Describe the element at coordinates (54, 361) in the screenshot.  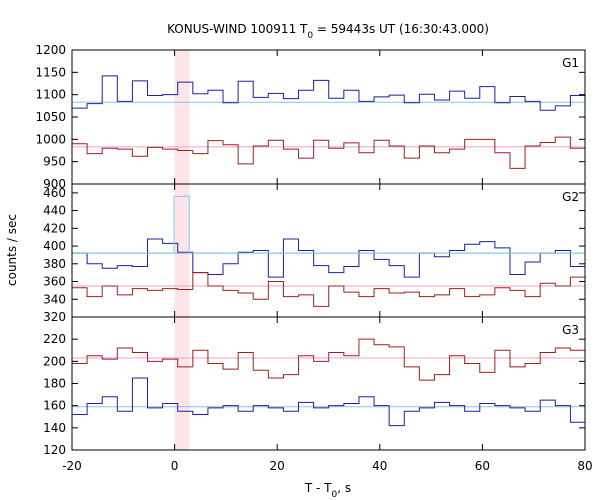
I see `y-tick-label-g3-200: 200` at that location.